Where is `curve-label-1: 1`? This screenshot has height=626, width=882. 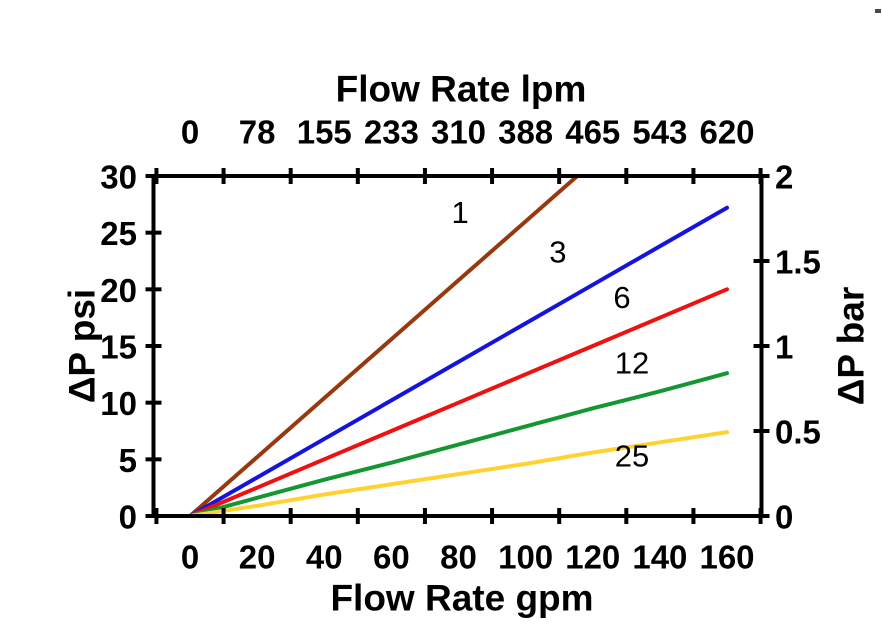 curve-label-1: 1 is located at coordinates (460, 212).